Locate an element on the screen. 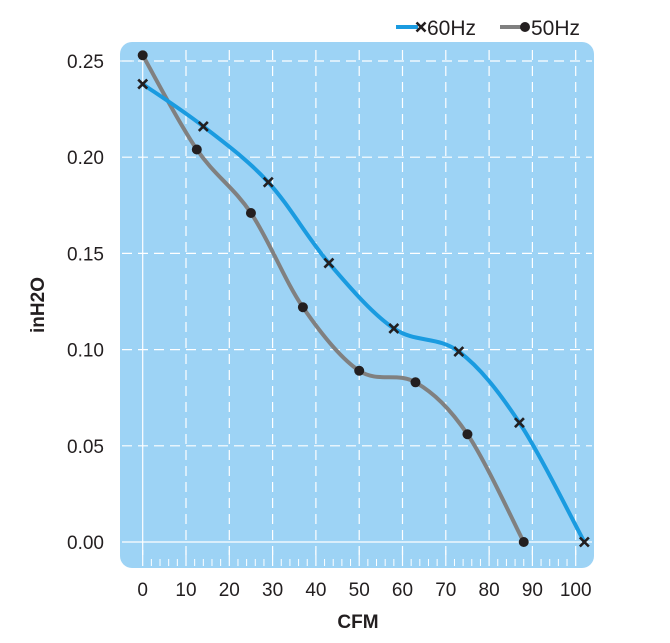 This screenshot has height=643, width=670. x-tick-label: 30 is located at coordinates (272, 590).